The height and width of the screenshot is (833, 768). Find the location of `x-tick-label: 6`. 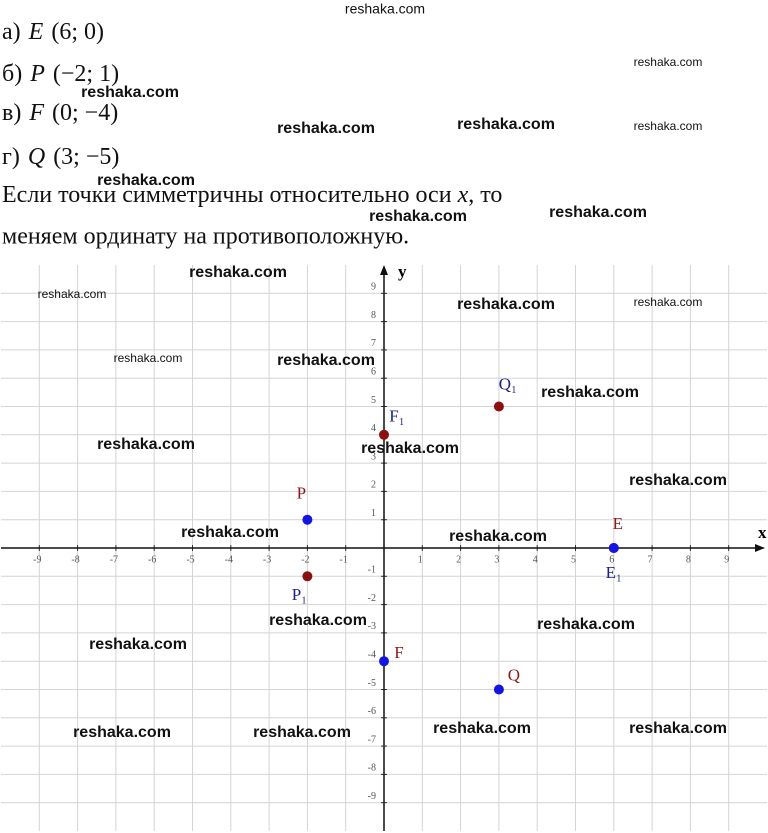

x-tick-label: 6 is located at coordinates (611, 559).